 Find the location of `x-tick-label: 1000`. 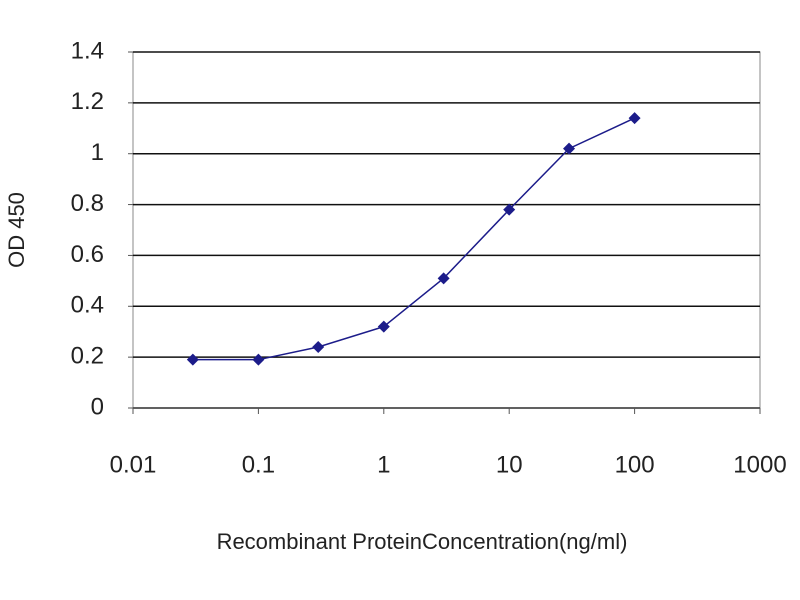

x-tick-label: 1000 is located at coordinates (759, 464).